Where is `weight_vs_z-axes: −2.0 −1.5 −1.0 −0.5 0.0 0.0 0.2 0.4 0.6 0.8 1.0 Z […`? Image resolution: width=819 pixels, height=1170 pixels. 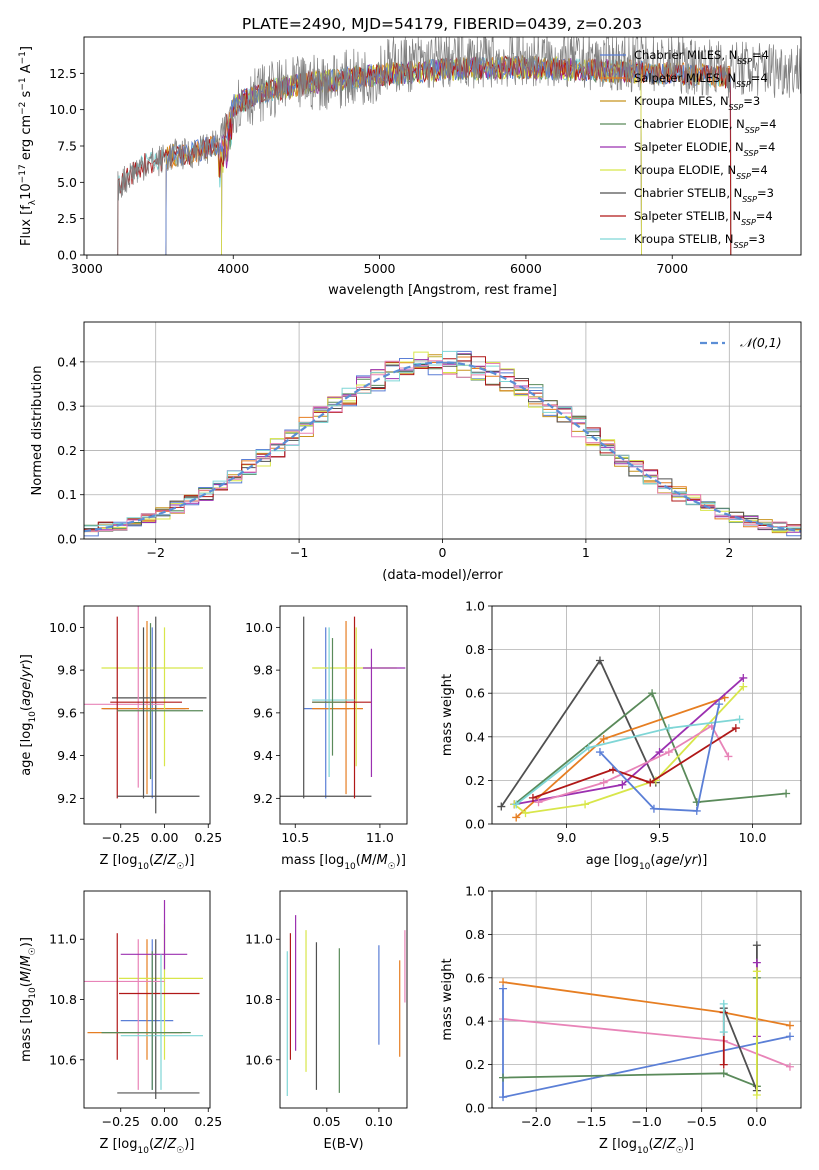
weight_vs_z-axes: −2.0 −1.5 −1.0 −0.5 0.0 0.0 0.2 0.4 0.6 0.8 1.0 Z [… is located at coordinates (621, 1020).